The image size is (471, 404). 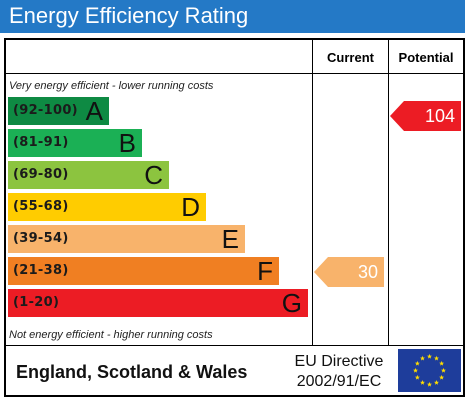 What do you see at coordinates (127, 143) in the screenshot?
I see `band-letter: B` at bounding box center [127, 143].